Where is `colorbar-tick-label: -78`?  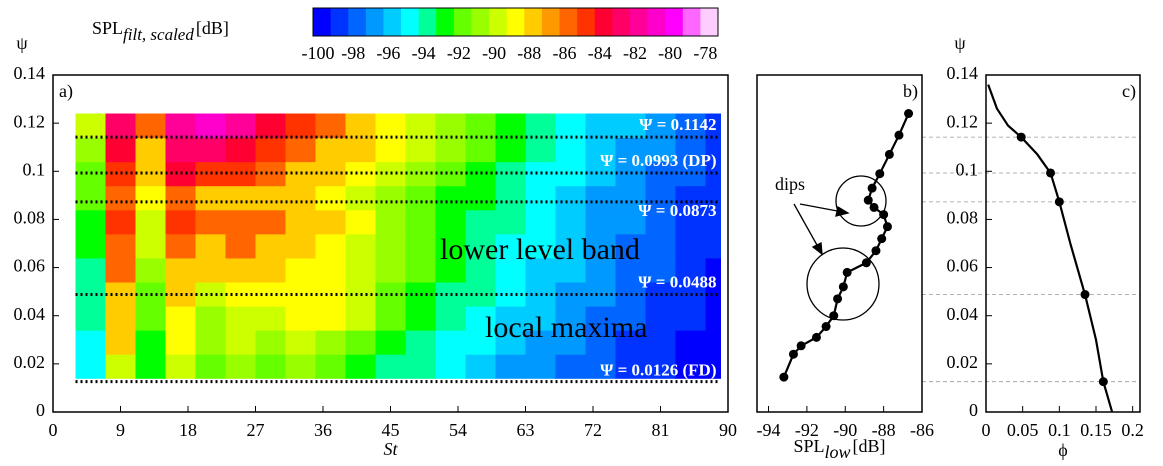
colorbar-tick-label: -78 is located at coordinates (705, 53).